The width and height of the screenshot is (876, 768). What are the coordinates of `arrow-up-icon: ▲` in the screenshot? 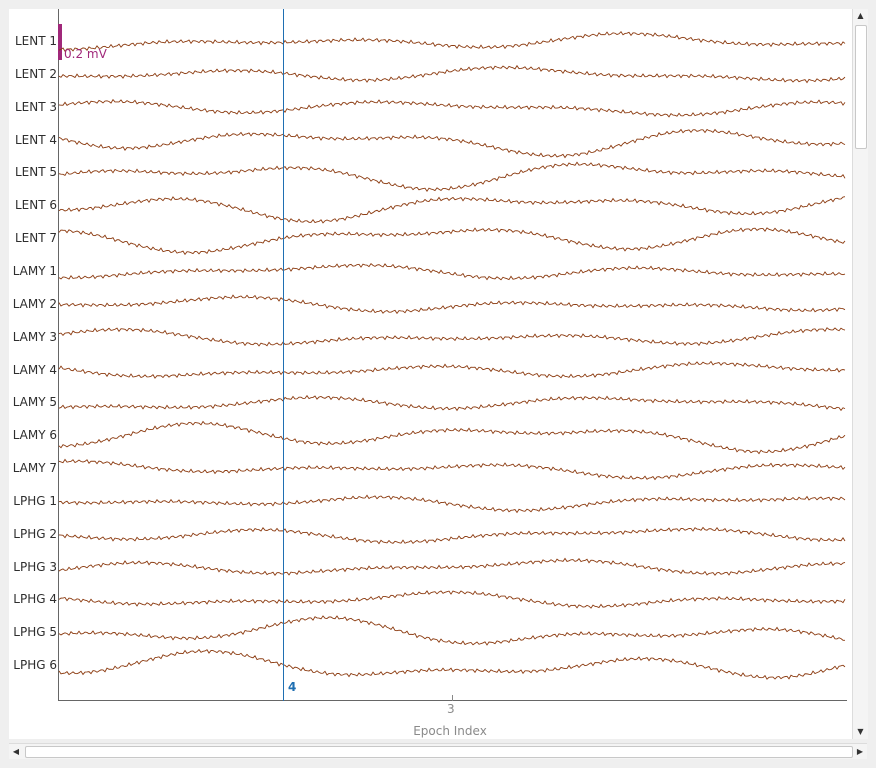 It's located at (860, 15).